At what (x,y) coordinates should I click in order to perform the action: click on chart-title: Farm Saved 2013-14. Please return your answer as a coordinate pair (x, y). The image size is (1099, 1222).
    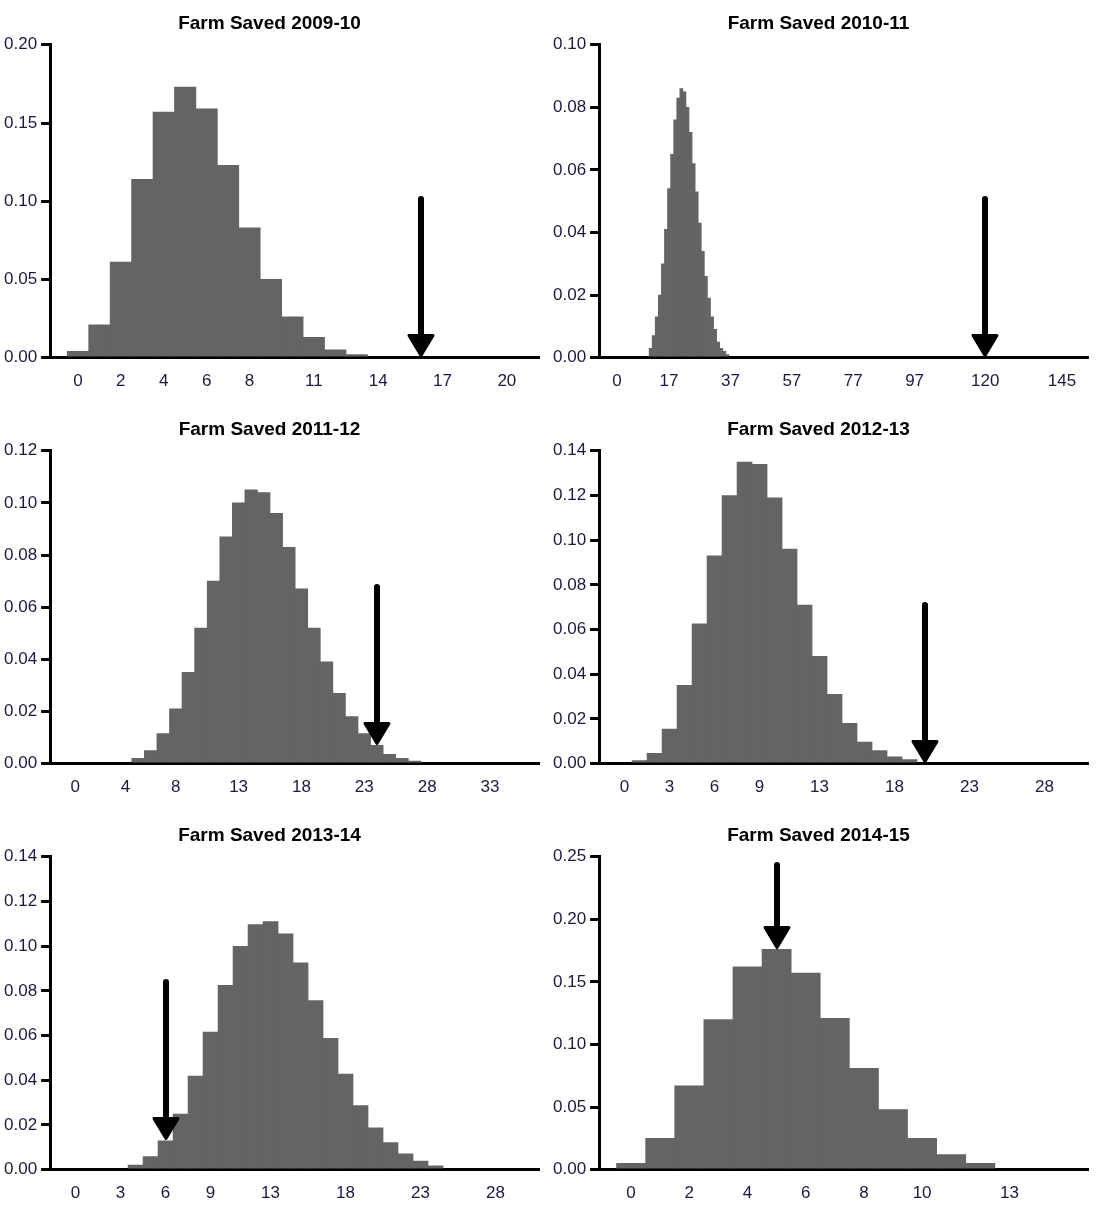
    Looking at the image, I should click on (270, 834).